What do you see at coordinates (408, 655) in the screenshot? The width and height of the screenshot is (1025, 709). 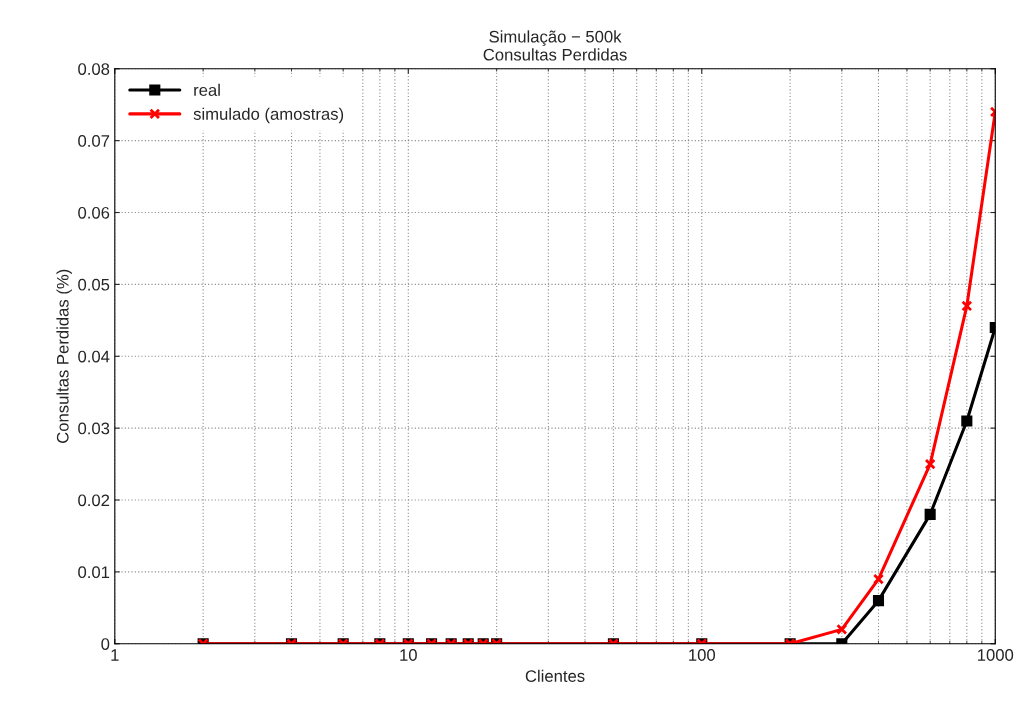 I see `x-tick-label: 10` at bounding box center [408, 655].